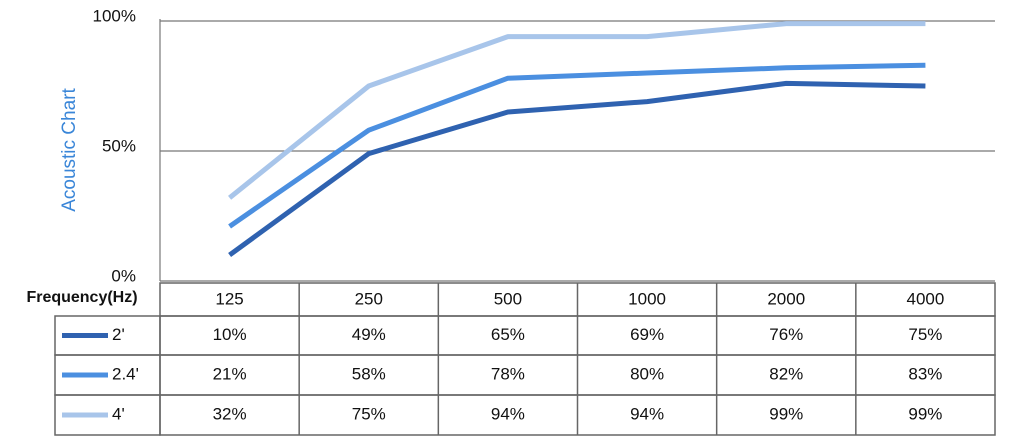 Image resolution: width=1024 pixels, height=444 pixels. Describe the element at coordinates (123, 275) in the screenshot. I see `y-tick-label: 0%` at that location.